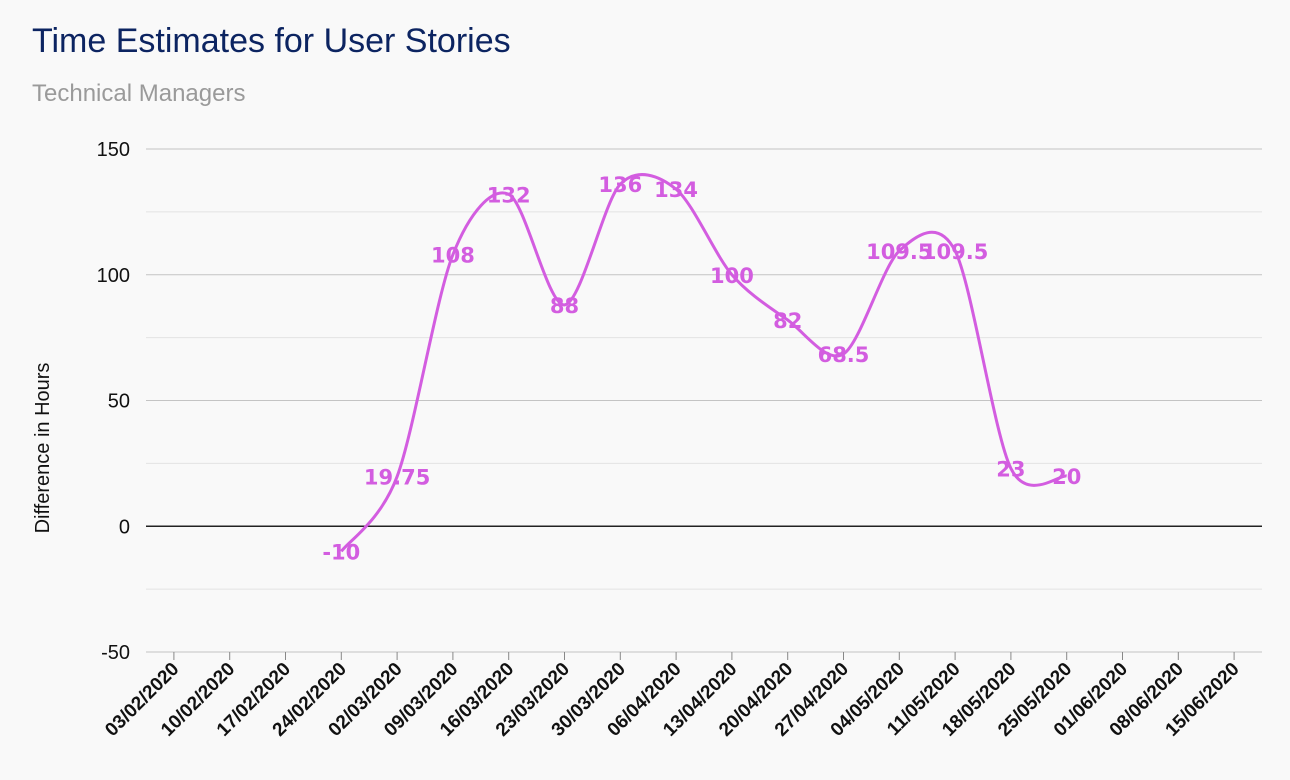  Describe the element at coordinates (1066, 477) in the screenshot. I see `data-label: 20` at that location.